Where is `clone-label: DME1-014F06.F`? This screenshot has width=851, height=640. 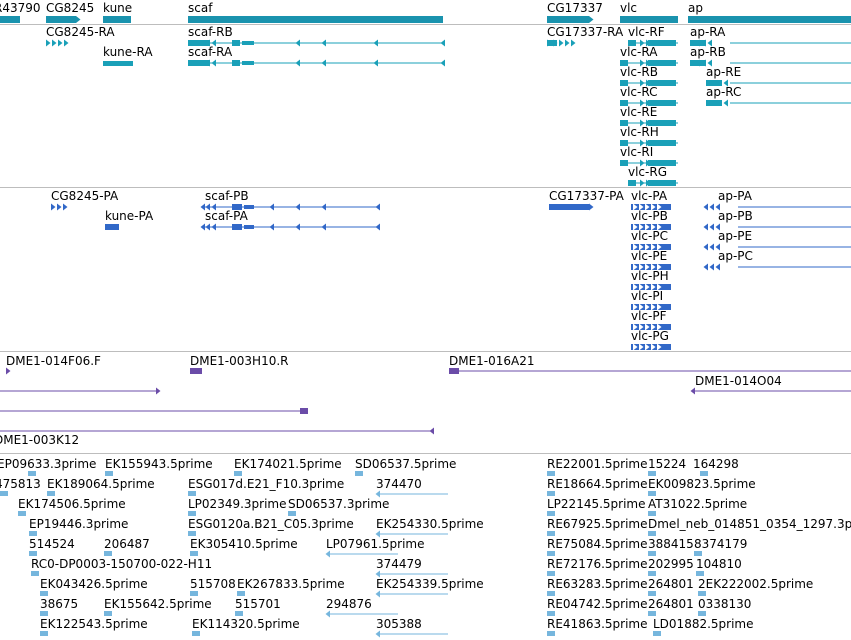
clone-label: DME1-014F06.F is located at coordinates (53, 361).